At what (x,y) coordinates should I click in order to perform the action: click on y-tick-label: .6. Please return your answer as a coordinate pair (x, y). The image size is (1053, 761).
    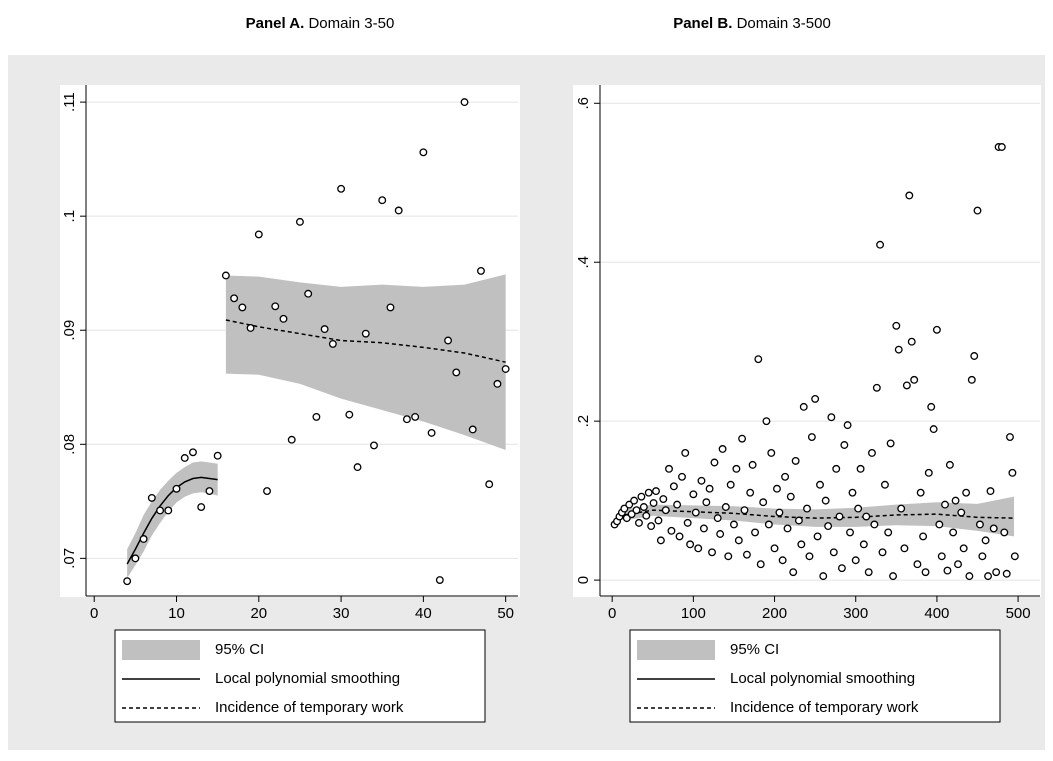
    Looking at the image, I should click on (583, 103).